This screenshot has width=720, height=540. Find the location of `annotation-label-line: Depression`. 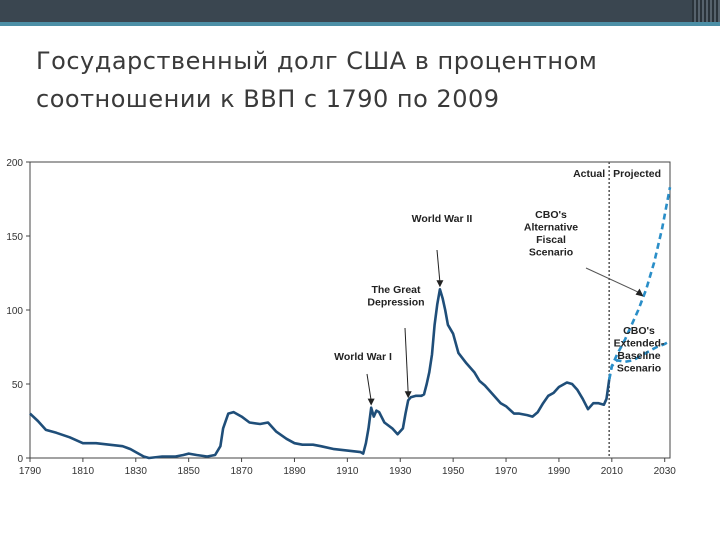

annotation-label-line: Depression is located at coordinates (395, 303).